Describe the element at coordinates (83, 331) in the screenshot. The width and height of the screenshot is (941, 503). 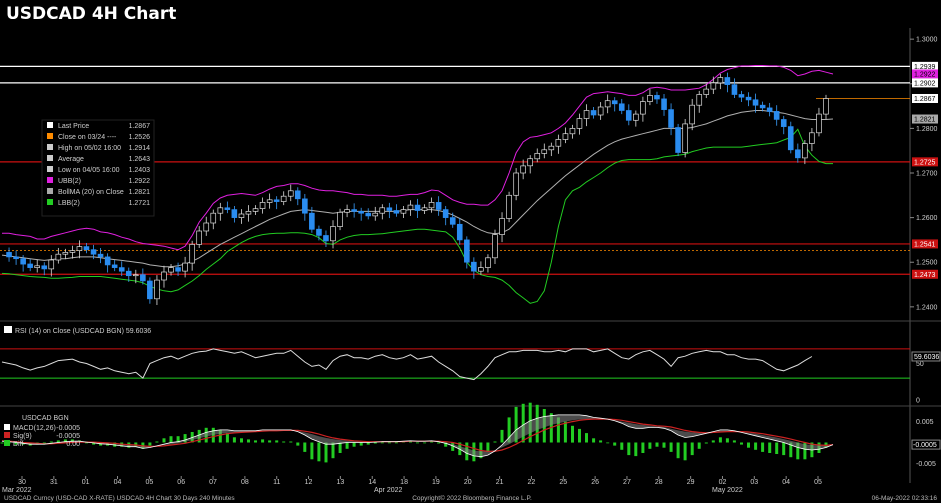
I see `rsi-label: RSI (14) on Close (USDCAD BGN) 59.6036` at that location.